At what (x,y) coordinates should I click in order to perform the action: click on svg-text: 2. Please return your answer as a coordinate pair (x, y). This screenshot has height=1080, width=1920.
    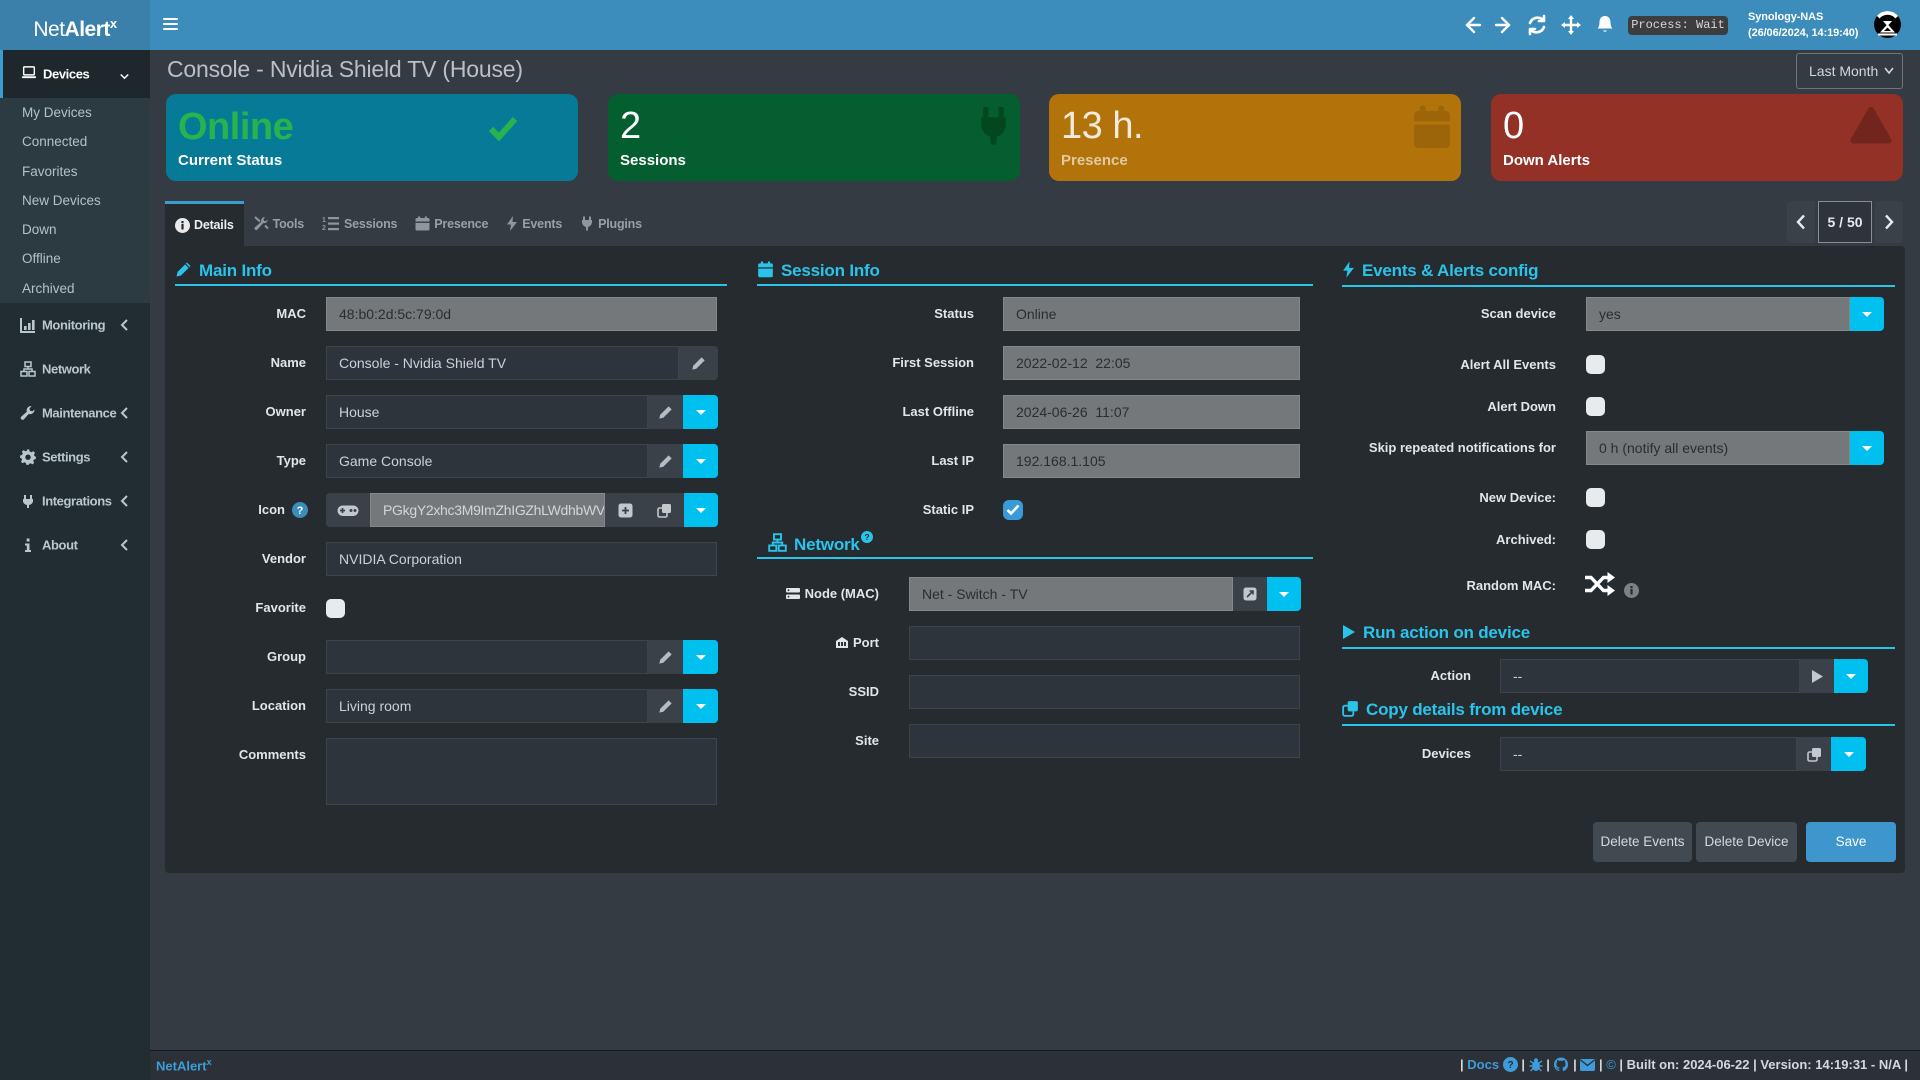
    Looking at the image, I should click on (324, 228).